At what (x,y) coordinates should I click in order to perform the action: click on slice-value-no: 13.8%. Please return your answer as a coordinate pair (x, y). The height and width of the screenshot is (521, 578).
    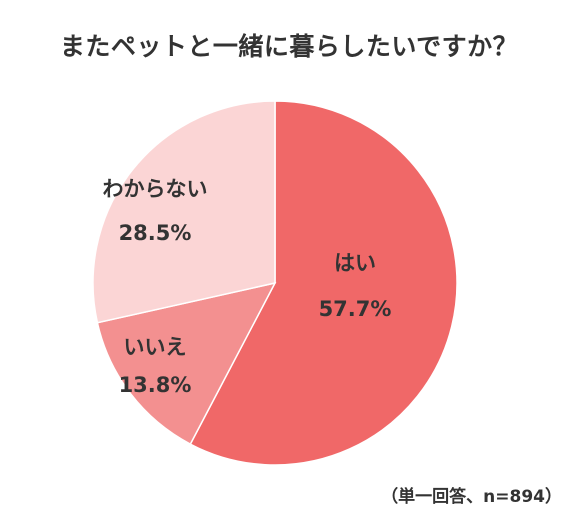
    Looking at the image, I should click on (155, 385).